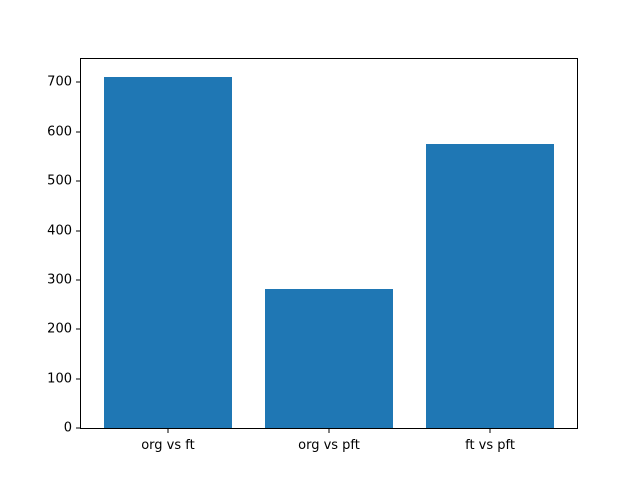 This screenshot has width=640, height=480. What do you see at coordinates (59, 82) in the screenshot?
I see `y-tick-label-700: 700` at bounding box center [59, 82].